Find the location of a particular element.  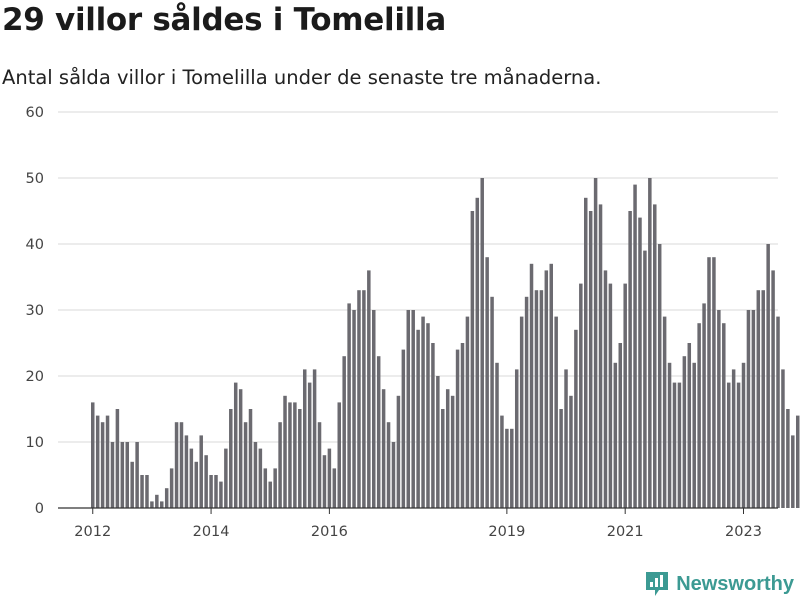

chart-title: 29 villor såldes i Tomelilla is located at coordinates (224, 20).